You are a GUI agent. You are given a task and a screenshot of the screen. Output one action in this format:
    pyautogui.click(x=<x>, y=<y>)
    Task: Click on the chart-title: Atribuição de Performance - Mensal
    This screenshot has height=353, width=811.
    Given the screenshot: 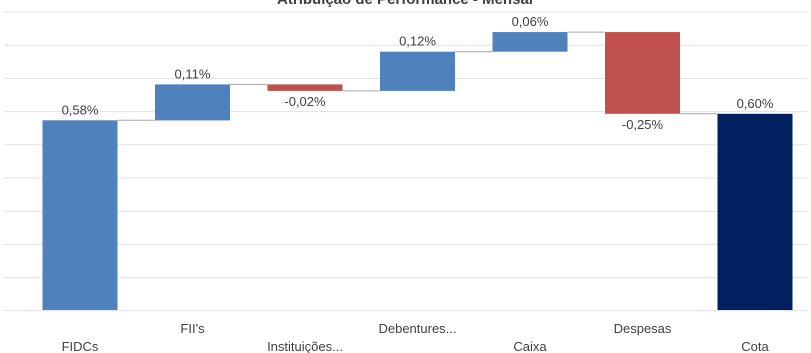 What is the action you would take?
    pyautogui.click(x=405, y=4)
    